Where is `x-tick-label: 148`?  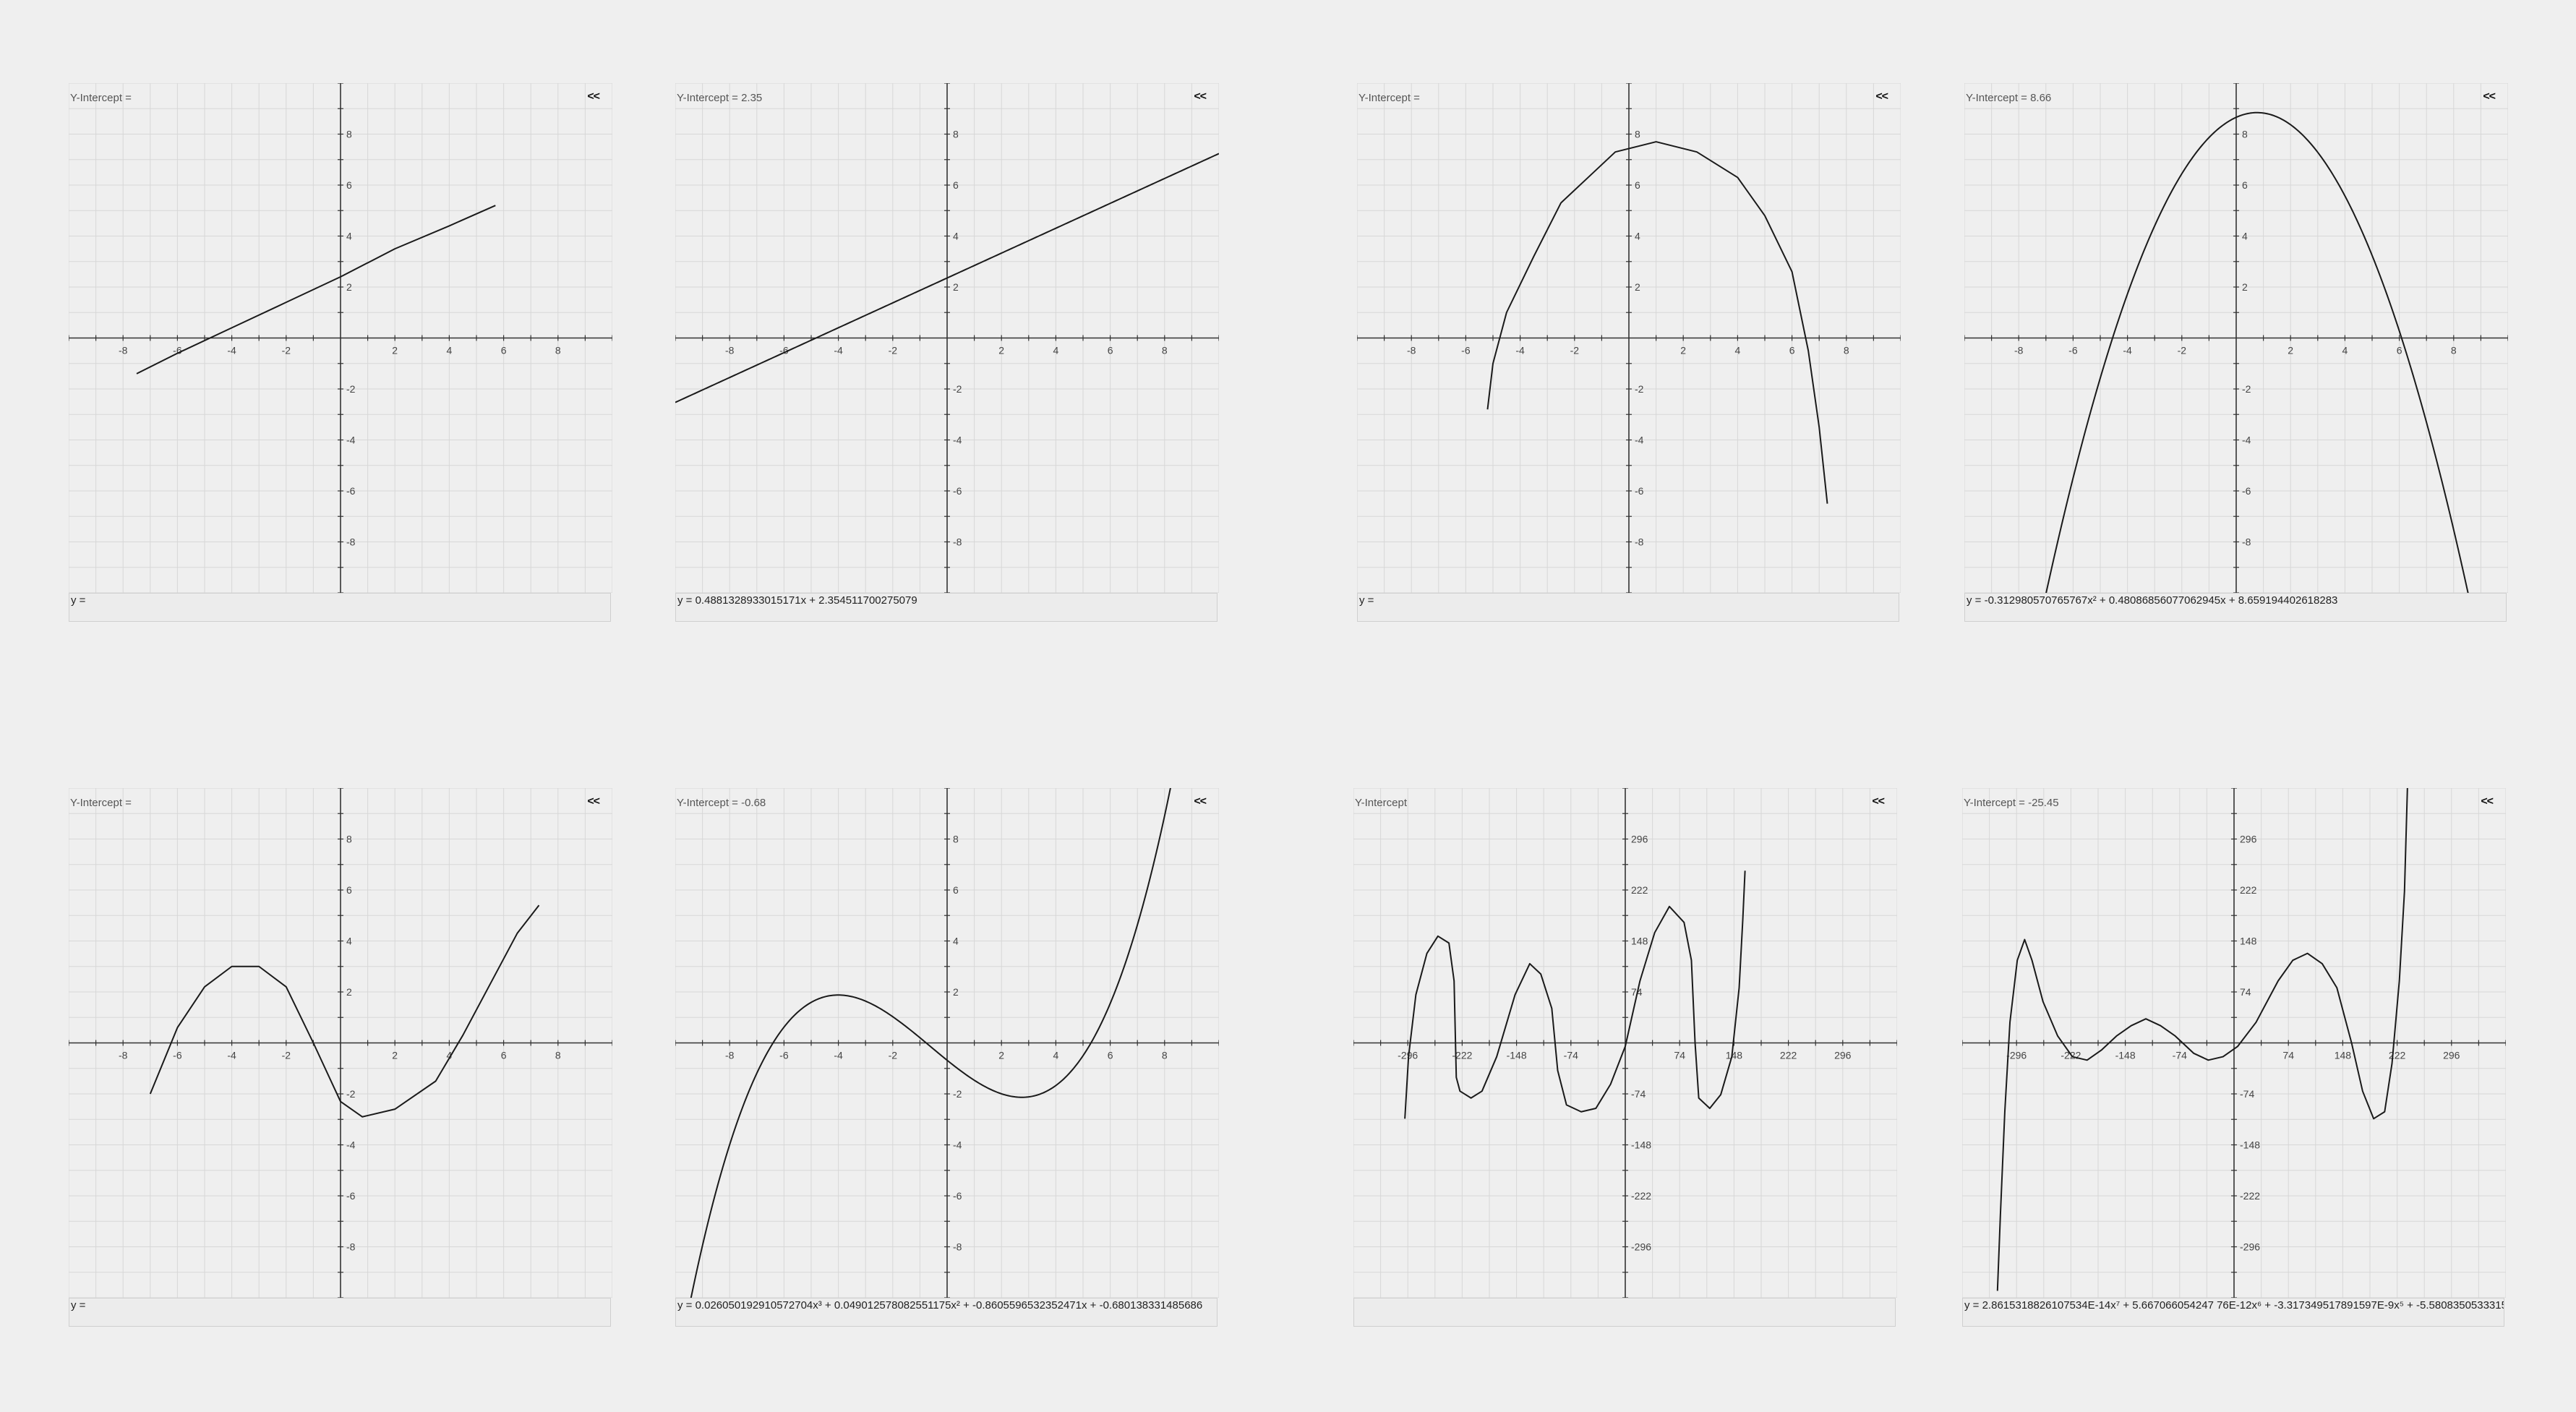
x-tick-label: 148 is located at coordinates (1735, 1055).